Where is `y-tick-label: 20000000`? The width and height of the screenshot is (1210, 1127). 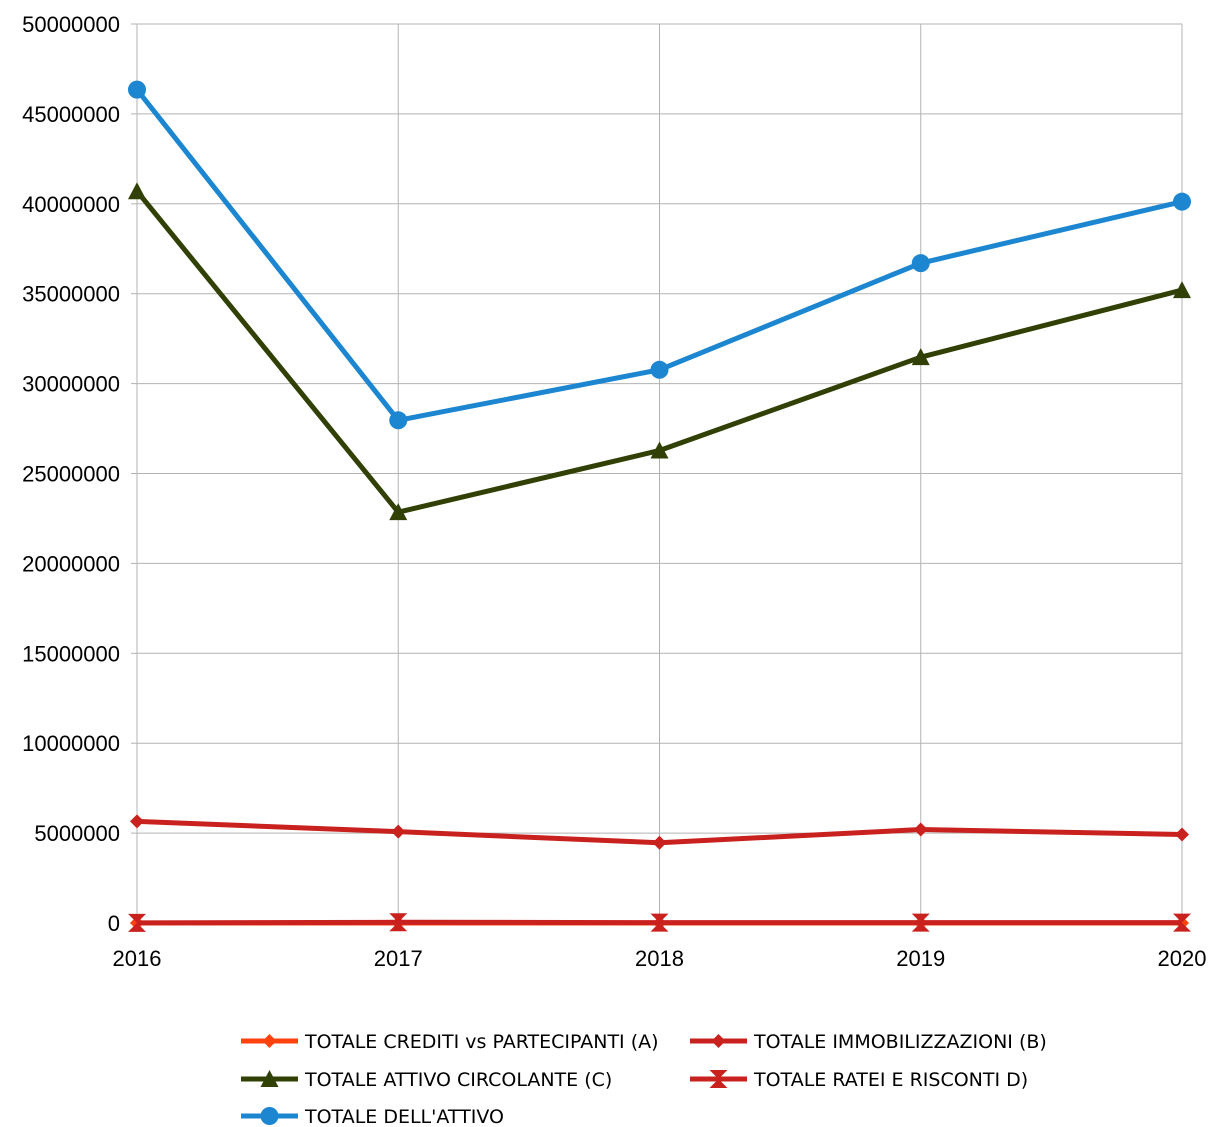
y-tick-label: 20000000 is located at coordinates (71, 563).